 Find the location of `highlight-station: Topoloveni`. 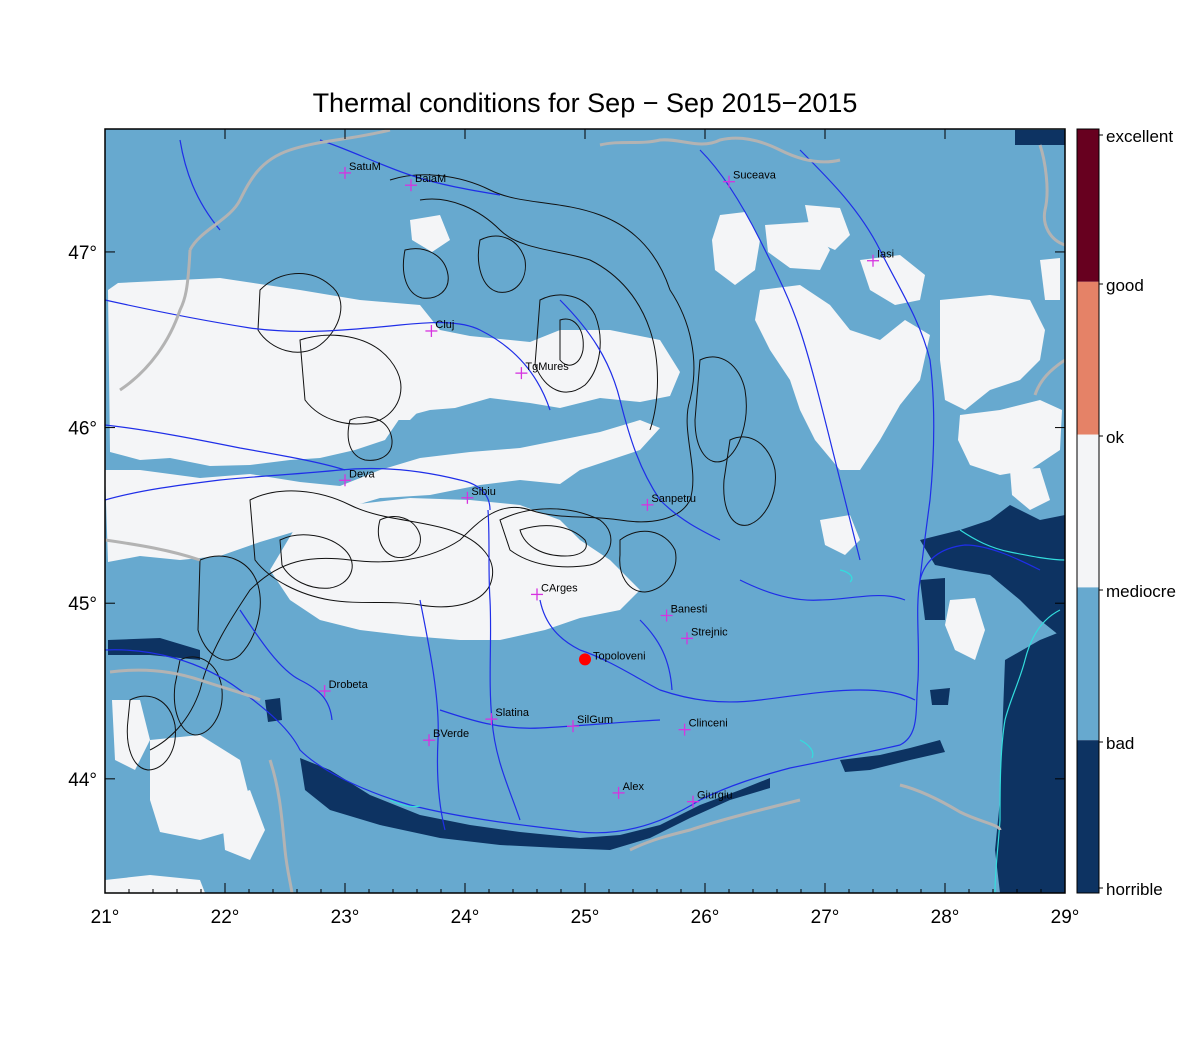

highlight-station: Topoloveni is located at coordinates (612, 658).